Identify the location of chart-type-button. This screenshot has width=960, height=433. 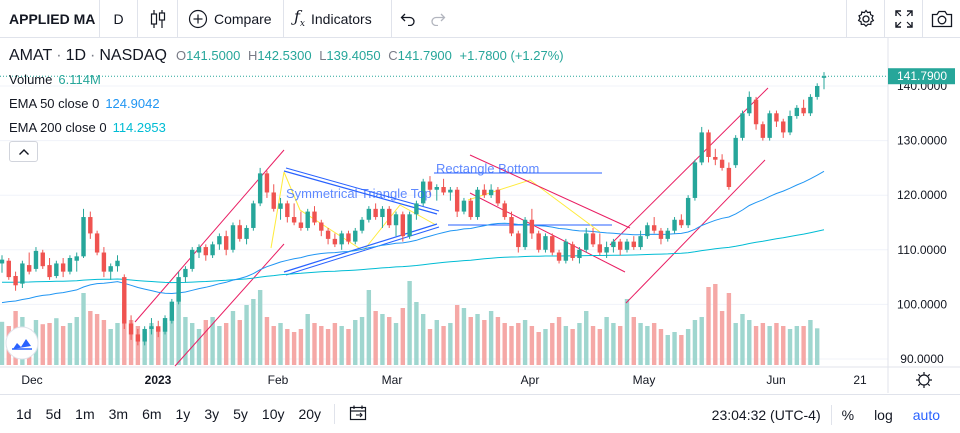
(158, 19).